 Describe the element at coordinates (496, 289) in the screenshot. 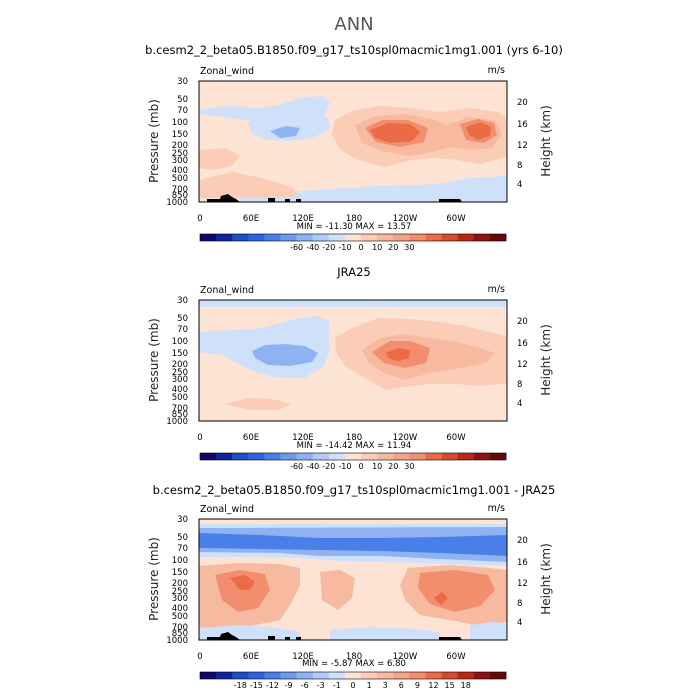

I see `panel-2-units: m/s` at that location.